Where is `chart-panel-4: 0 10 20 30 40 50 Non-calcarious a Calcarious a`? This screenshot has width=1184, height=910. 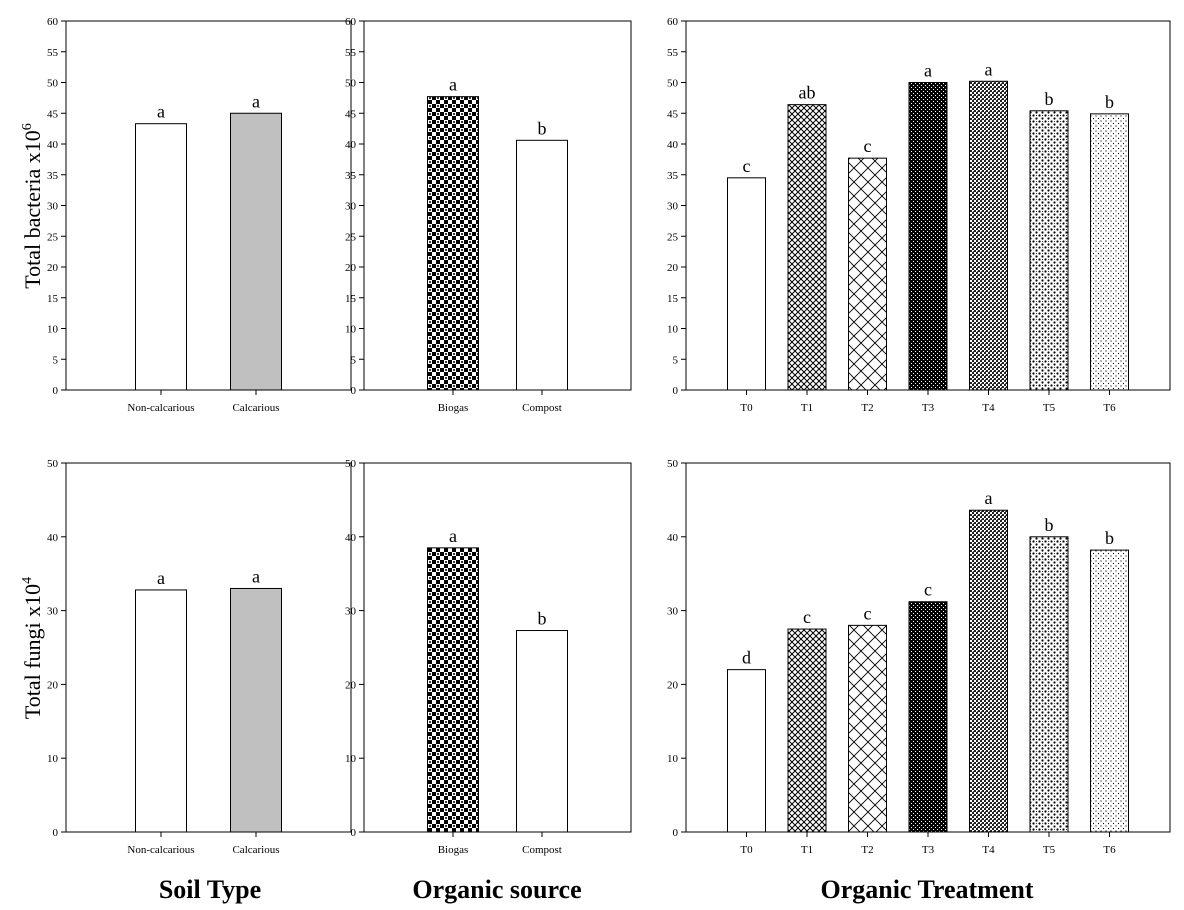
chart-panel-4: 0 10 20 30 40 50 Non-calcarious a Calcarious a is located at coordinates (199, 657).